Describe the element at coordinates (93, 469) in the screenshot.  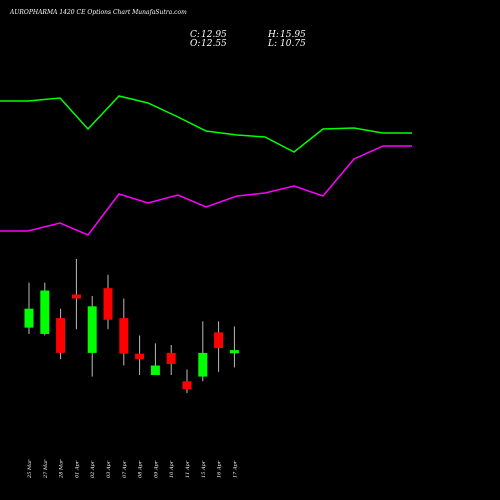
I see `x-tick-label: 02 Apr` at that location.